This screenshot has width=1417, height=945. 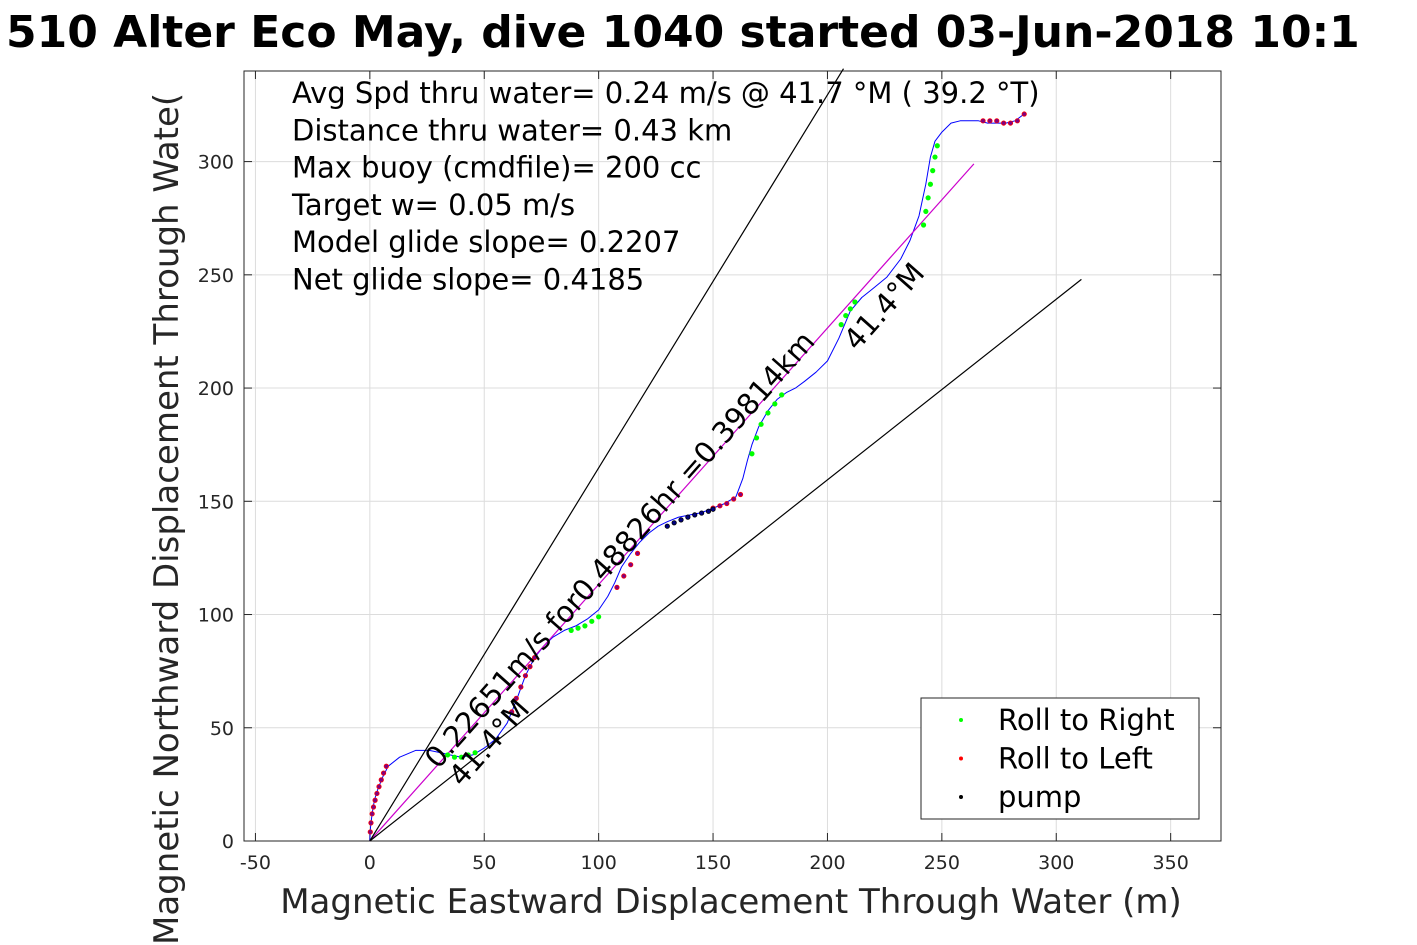 What do you see at coordinates (433, 205) in the screenshot?
I see `info-line: Target w= 0.05 m/s` at bounding box center [433, 205].